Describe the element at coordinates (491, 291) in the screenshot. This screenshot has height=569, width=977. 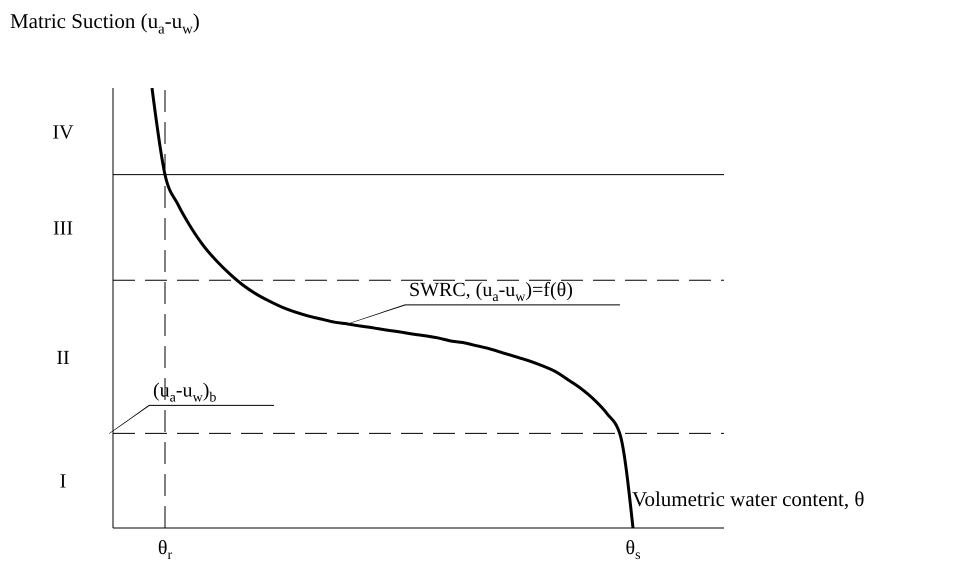
I see `annotation: SWRC, (u$_{a}$-u$_{w}$)=f(θ)` at that location.